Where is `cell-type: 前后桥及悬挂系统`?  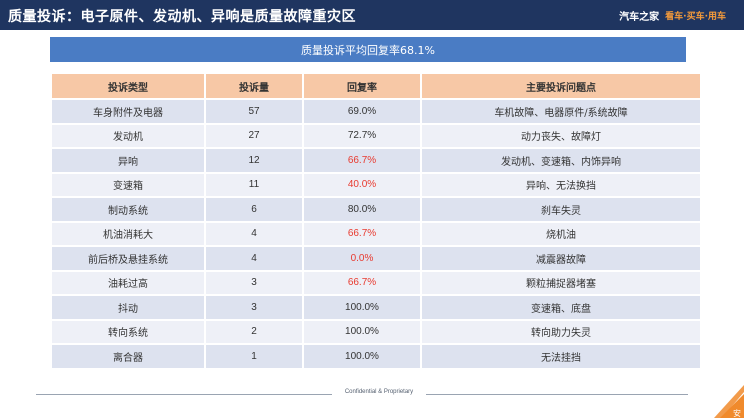 cell-type: 前后桥及悬挂系统 is located at coordinates (128, 258).